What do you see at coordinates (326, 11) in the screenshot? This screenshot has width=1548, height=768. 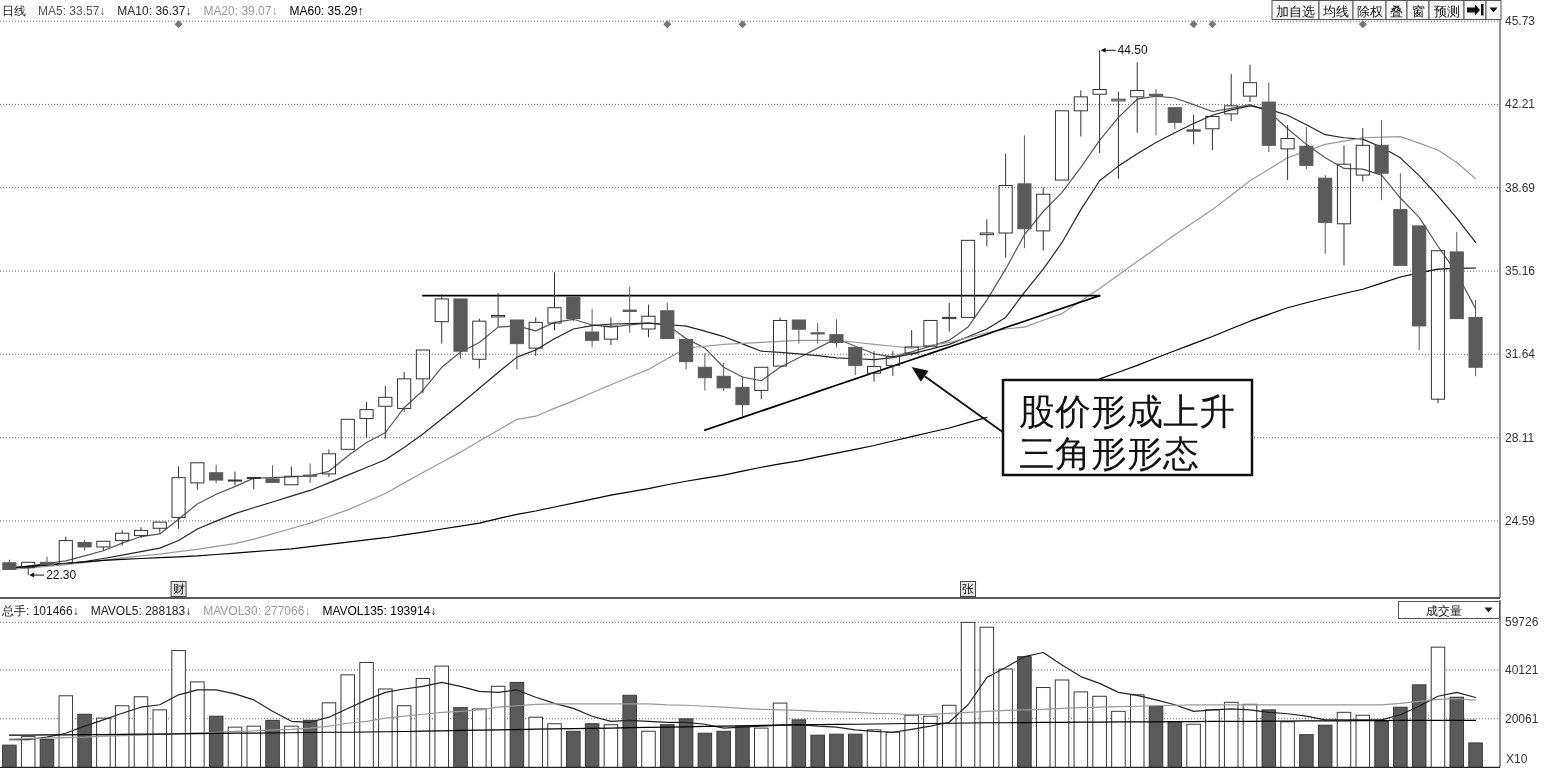 I see `text: MA60: 35.29↑` at bounding box center [326, 11].